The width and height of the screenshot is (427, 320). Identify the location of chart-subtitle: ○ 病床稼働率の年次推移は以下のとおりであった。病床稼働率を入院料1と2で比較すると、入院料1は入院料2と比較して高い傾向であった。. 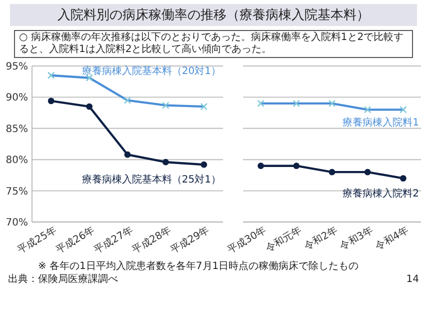
(213, 44).